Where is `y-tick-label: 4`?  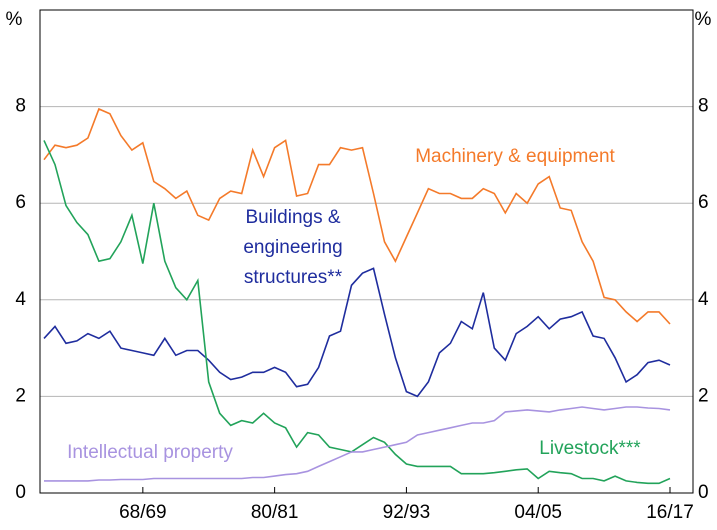
y-tick-label: 4 is located at coordinates (20, 299).